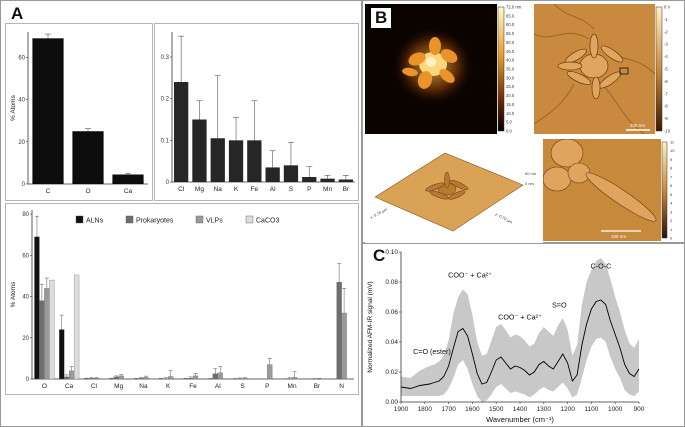  I want to click on scale-tick-label: 40.0, so click(510, 60).